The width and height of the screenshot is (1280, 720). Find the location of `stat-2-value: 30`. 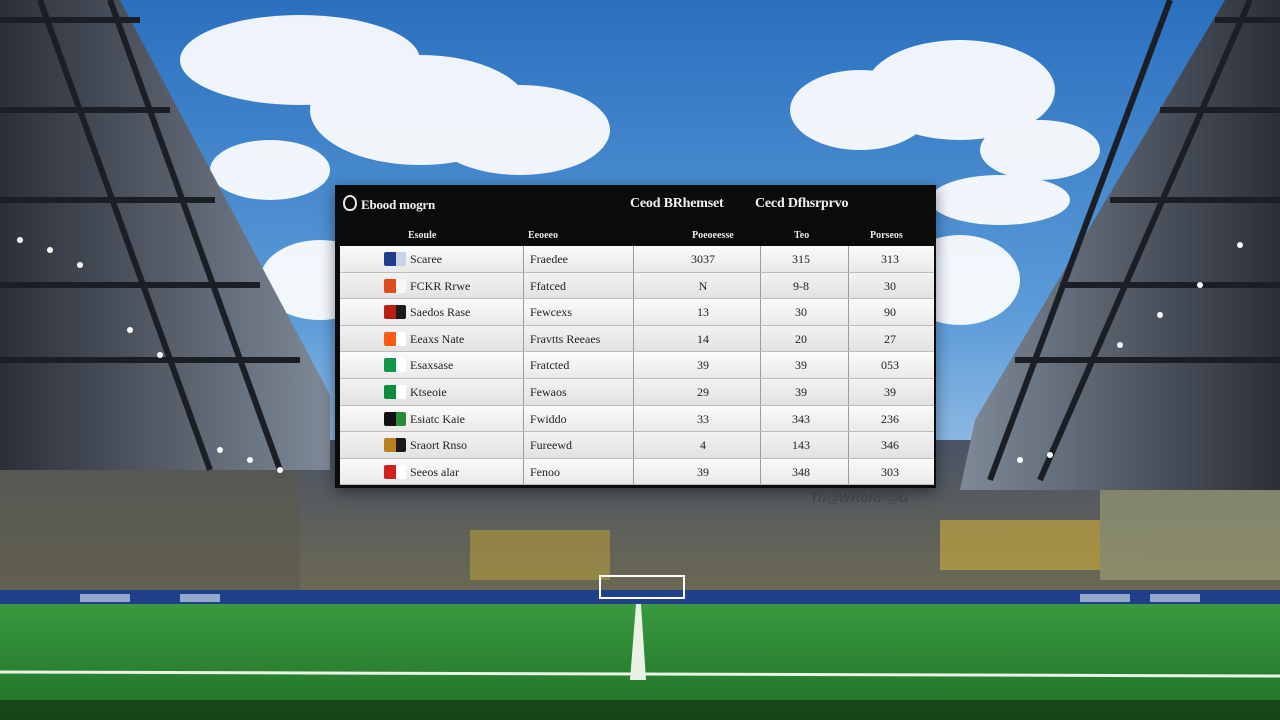

stat-2-value: 30 is located at coordinates (801, 312).